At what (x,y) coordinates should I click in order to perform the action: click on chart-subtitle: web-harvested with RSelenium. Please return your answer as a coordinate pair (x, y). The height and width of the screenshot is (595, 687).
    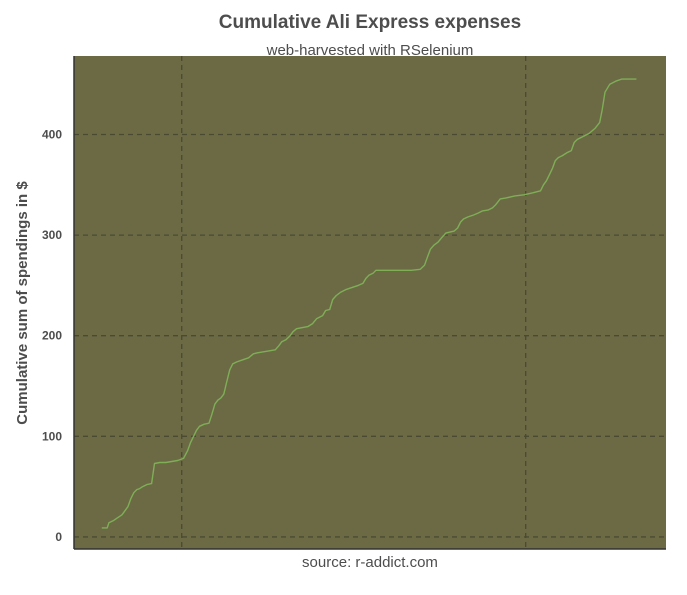
    Looking at the image, I should click on (370, 50).